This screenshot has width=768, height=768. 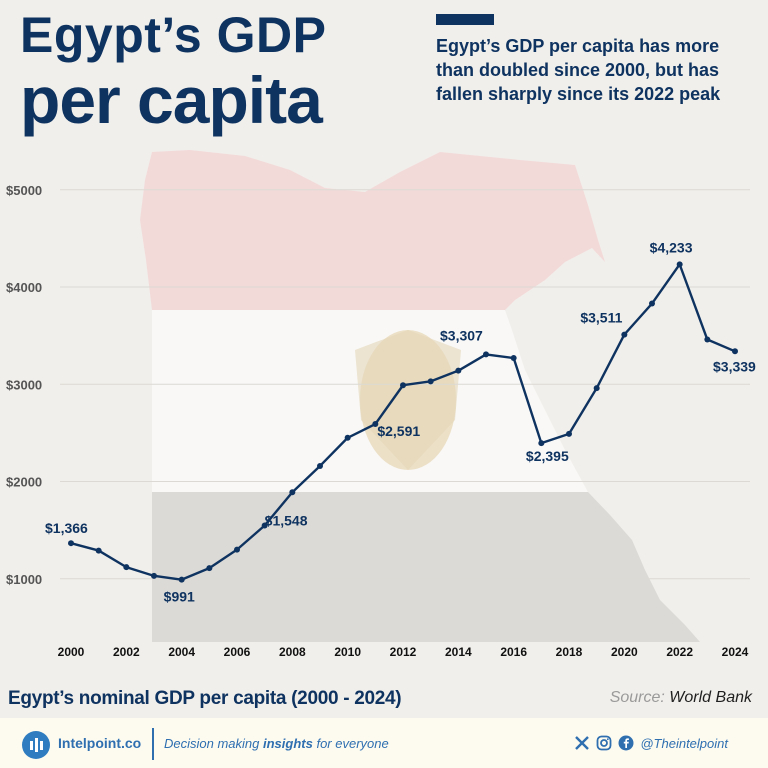 I want to click on map-red-band, so click(x=372, y=230).